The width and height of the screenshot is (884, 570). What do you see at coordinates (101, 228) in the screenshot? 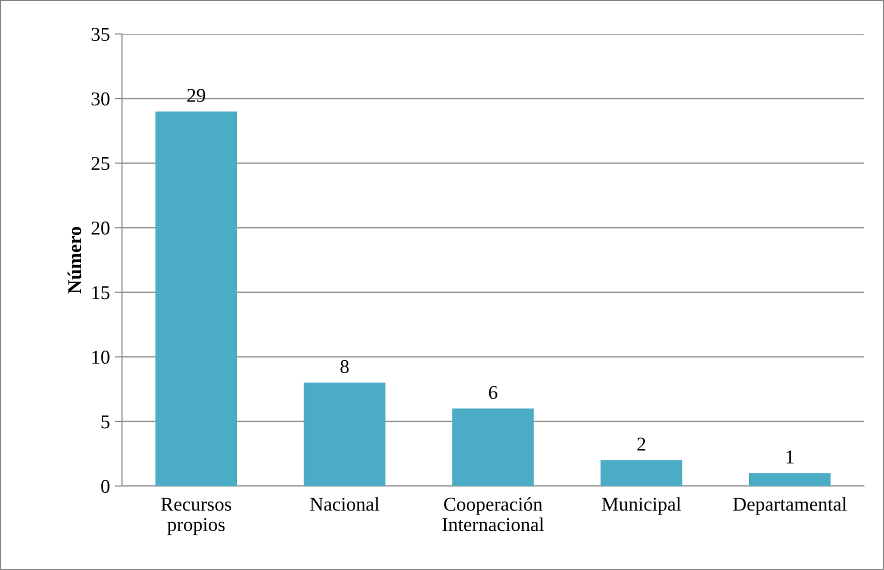
I see `y-tick-label: 20` at bounding box center [101, 228].